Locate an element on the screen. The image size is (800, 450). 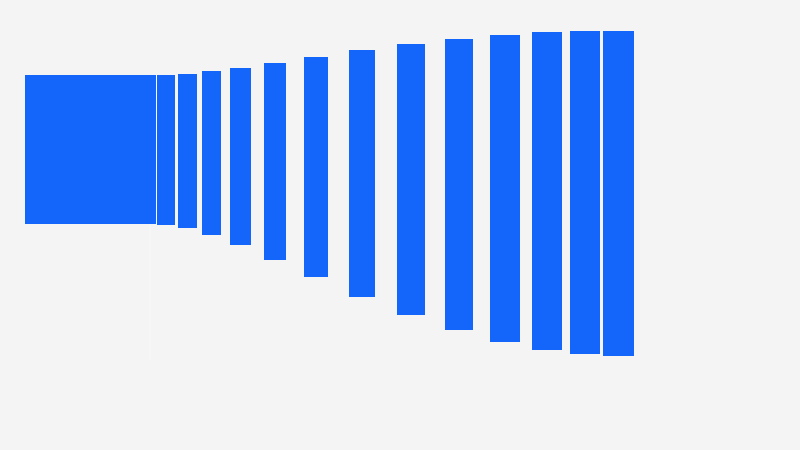
front-panel is located at coordinates (90, 149).